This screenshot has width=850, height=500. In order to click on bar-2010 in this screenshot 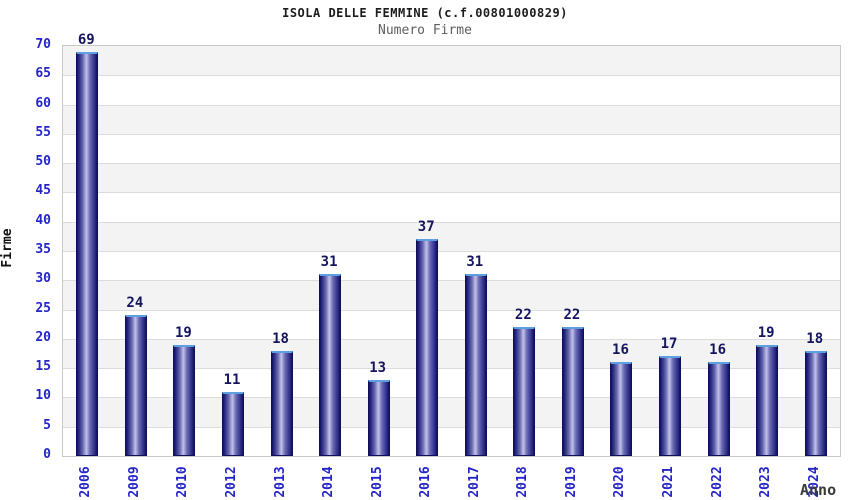, I will do `click(184, 400)`.